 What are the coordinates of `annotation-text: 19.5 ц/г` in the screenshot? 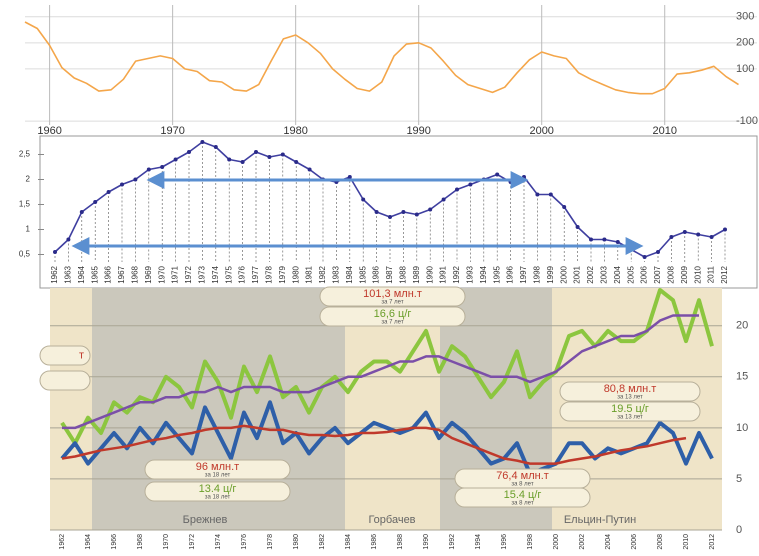 It's located at (630, 409).